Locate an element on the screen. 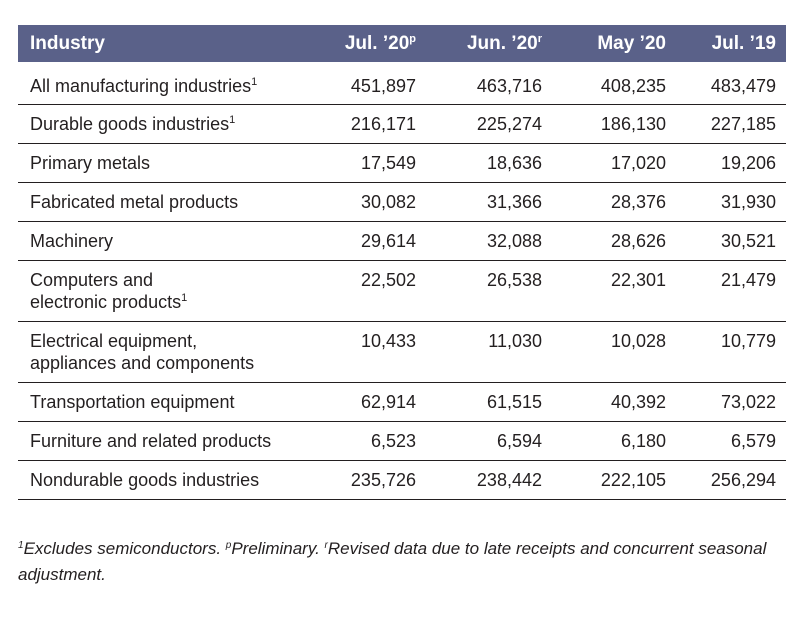  value-cell: 61,515 is located at coordinates (489, 402).